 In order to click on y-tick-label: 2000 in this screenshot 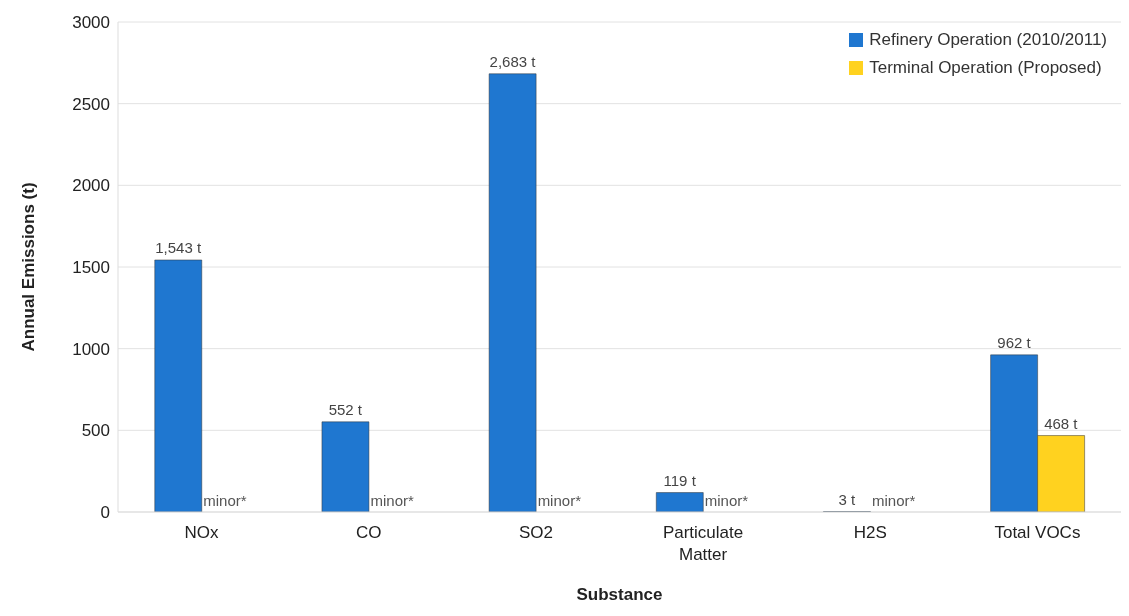, I will do `click(91, 186)`.